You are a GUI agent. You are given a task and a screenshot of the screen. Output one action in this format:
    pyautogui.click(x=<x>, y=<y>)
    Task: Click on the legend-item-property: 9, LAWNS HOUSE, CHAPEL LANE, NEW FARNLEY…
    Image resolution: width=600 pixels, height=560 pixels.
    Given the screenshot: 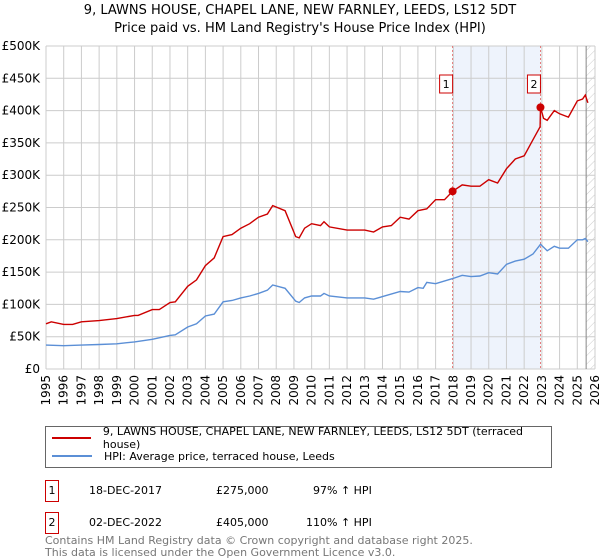 What is the action you would take?
    pyautogui.click(x=301, y=438)
    